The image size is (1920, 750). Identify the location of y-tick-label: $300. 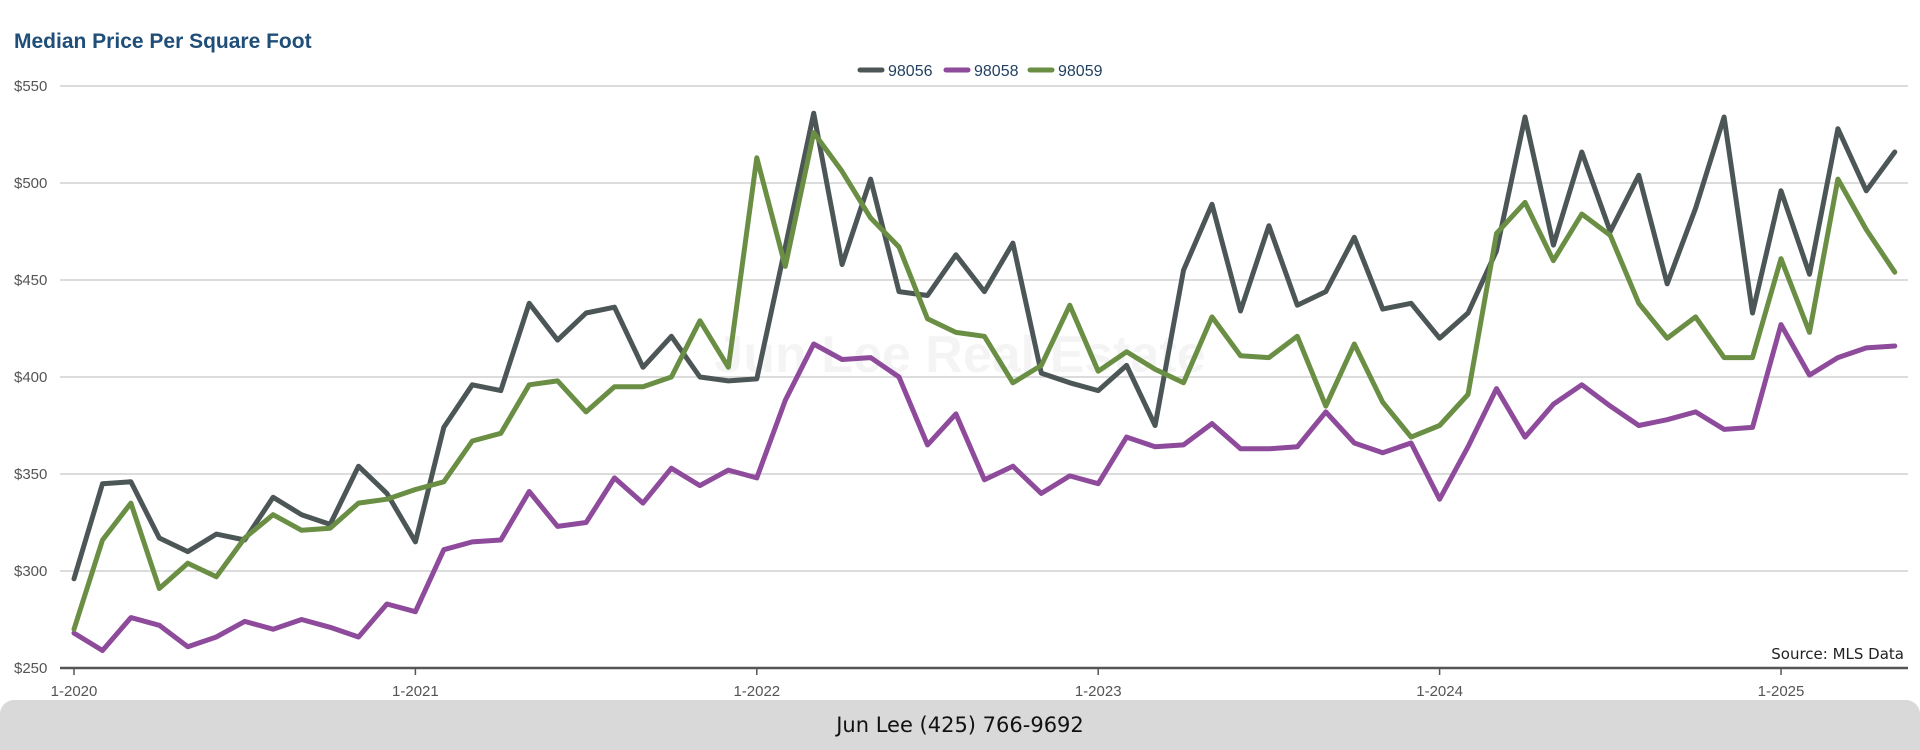
(30, 571).